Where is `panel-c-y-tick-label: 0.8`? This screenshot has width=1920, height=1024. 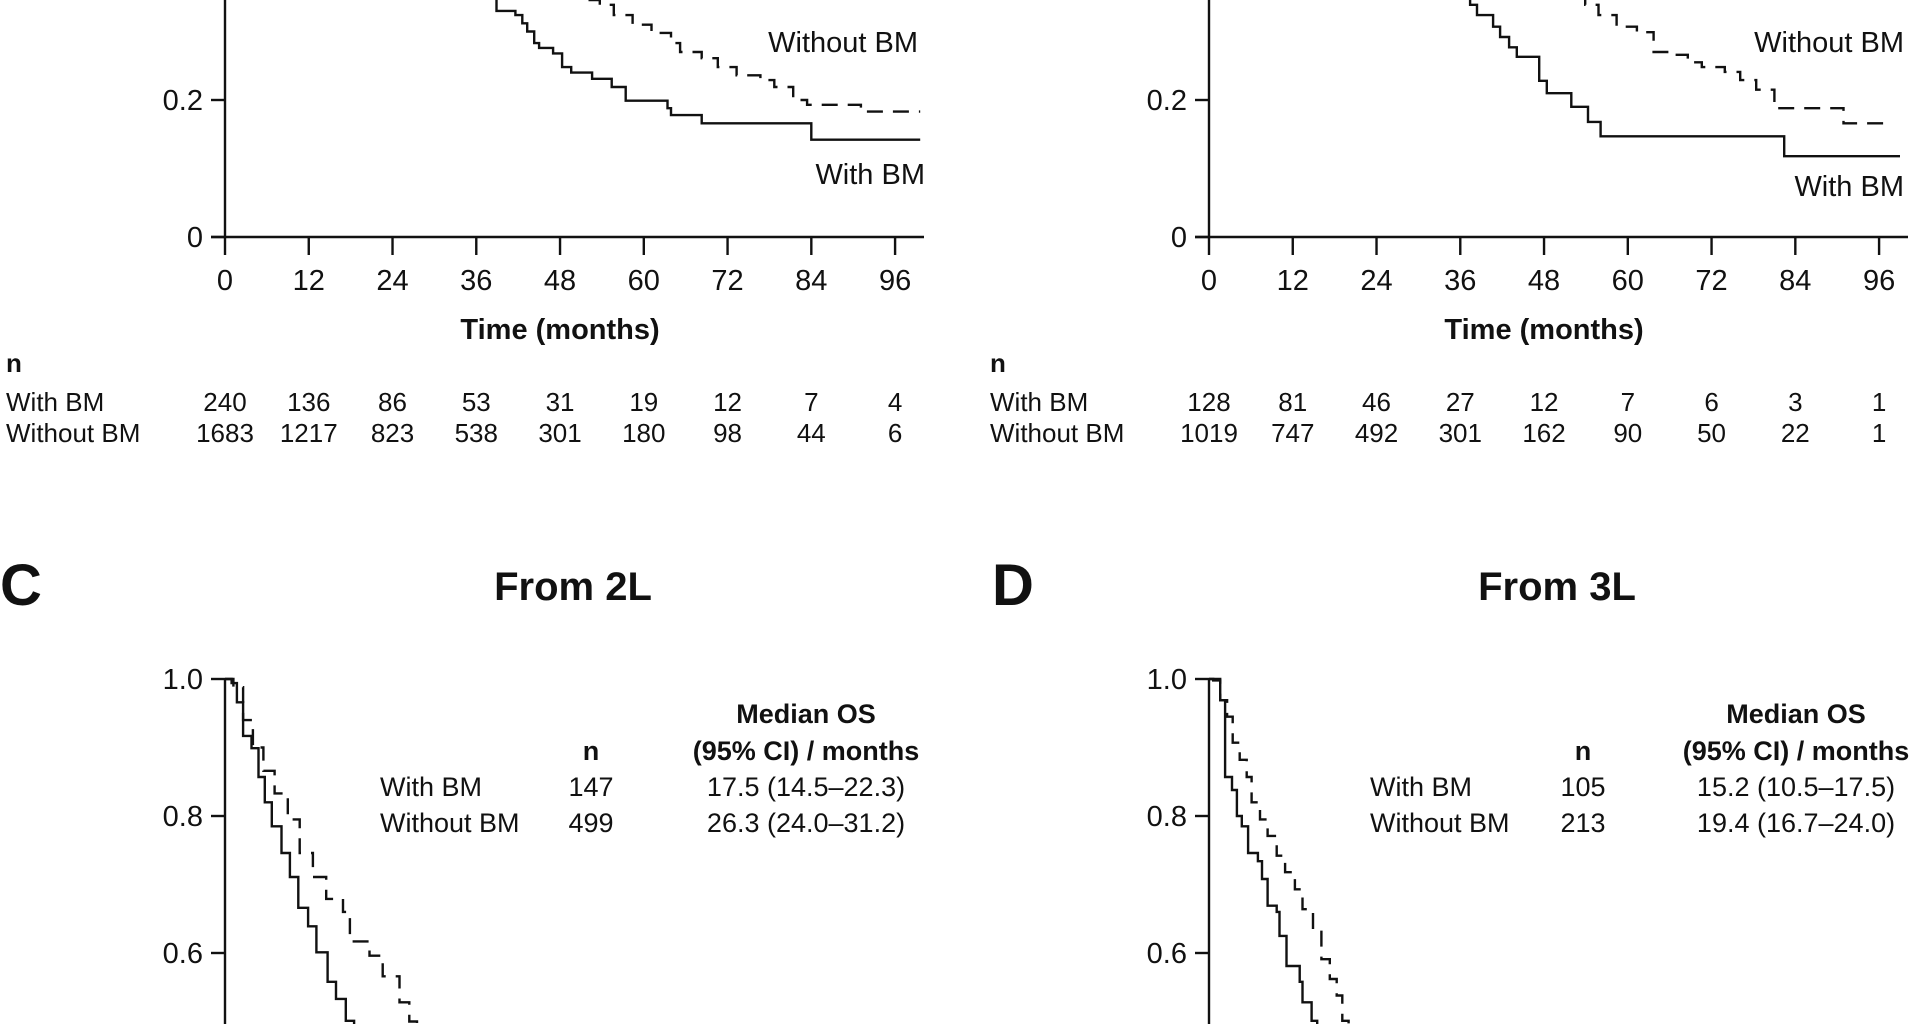 panel-c-y-tick-label: 0.8 is located at coordinates (183, 817).